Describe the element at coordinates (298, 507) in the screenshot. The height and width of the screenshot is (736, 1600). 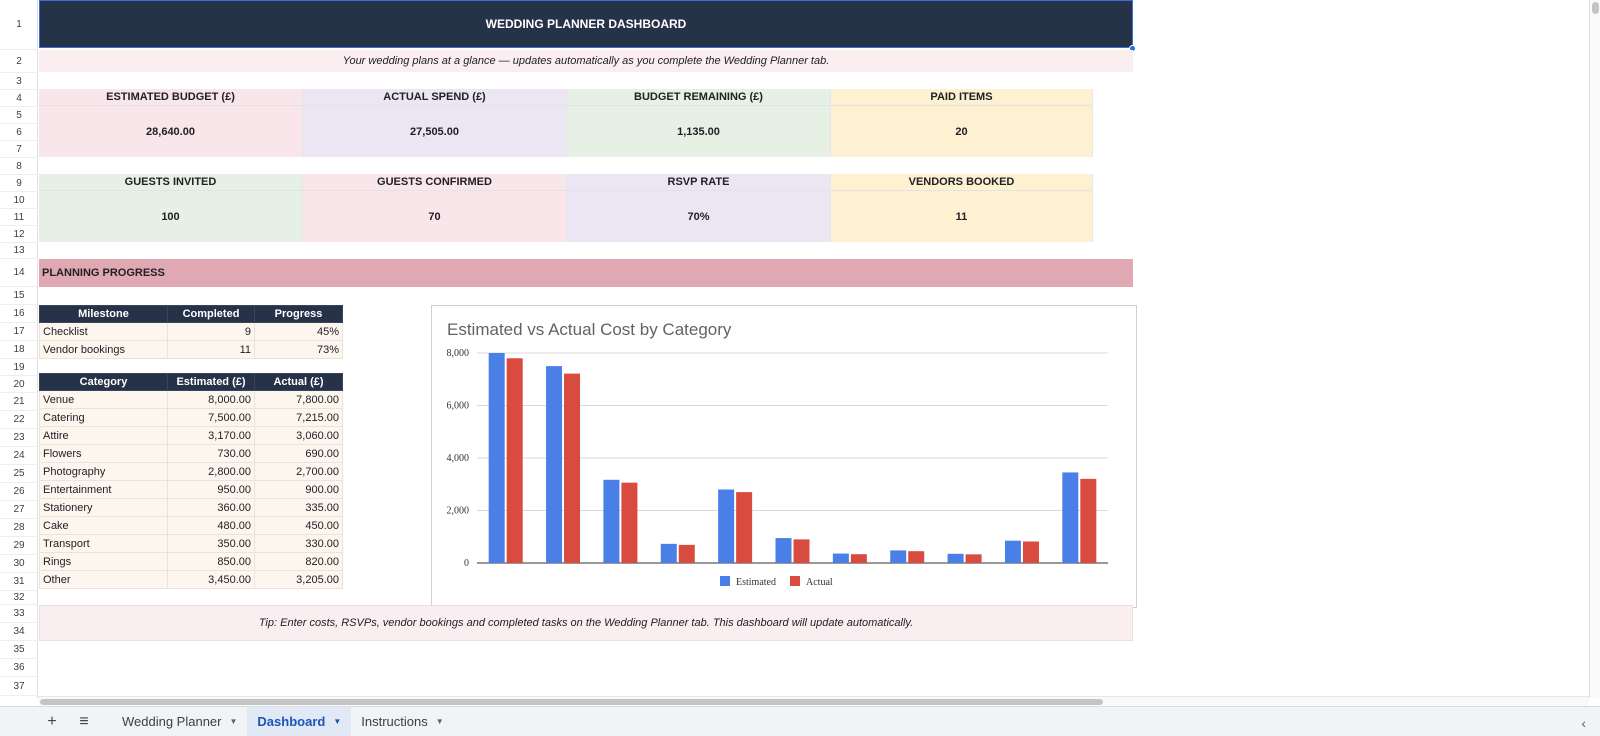
I see `categories-cell: 335.00` at that location.